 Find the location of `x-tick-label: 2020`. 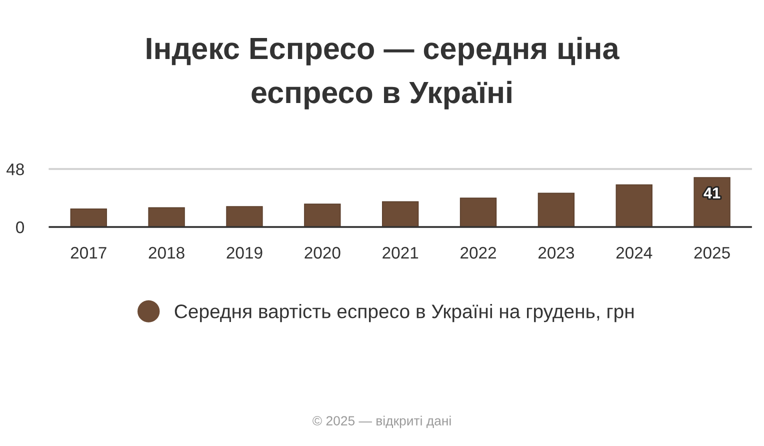

x-tick-label: 2020 is located at coordinates (322, 252).